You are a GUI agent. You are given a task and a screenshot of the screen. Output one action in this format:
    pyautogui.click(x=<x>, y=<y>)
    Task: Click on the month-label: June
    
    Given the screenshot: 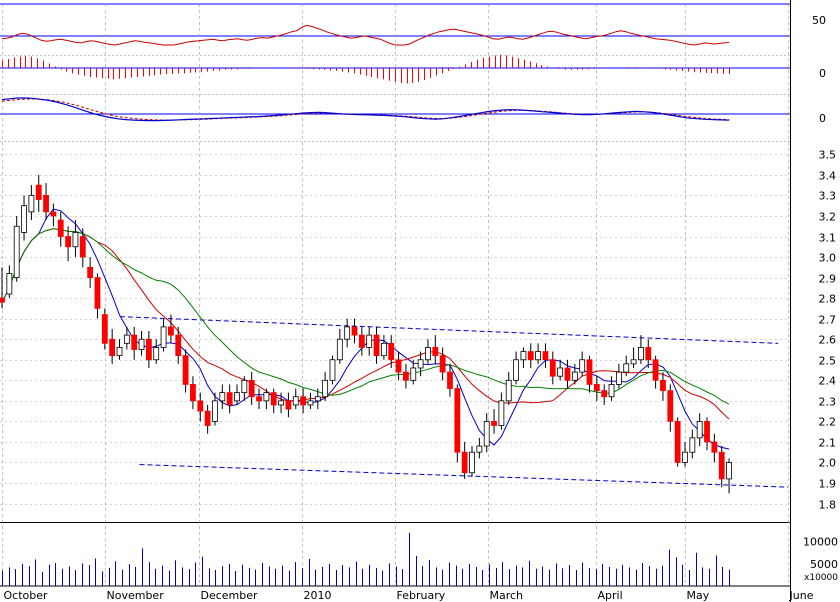 What is the action you would take?
    pyautogui.click(x=801, y=595)
    